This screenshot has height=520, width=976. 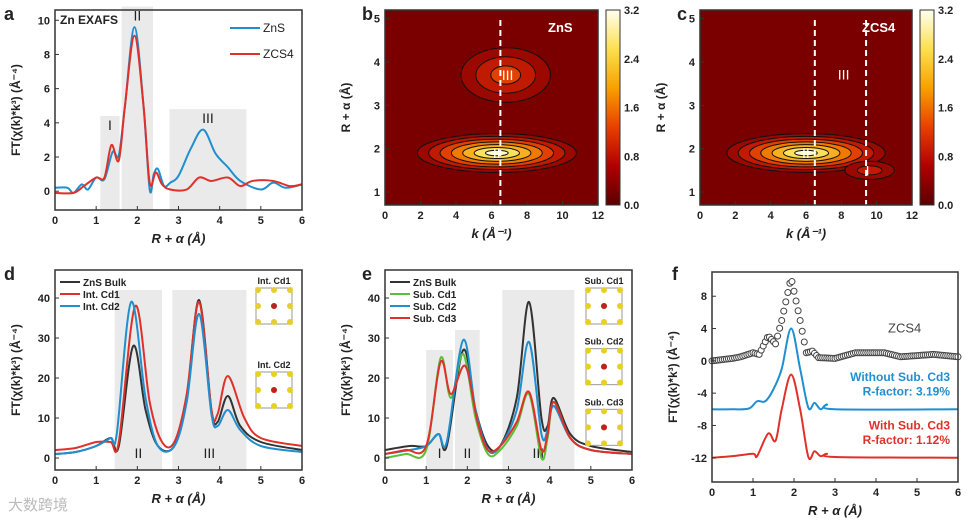 I want to click on y-tick-label: 1, so click(x=377, y=193).